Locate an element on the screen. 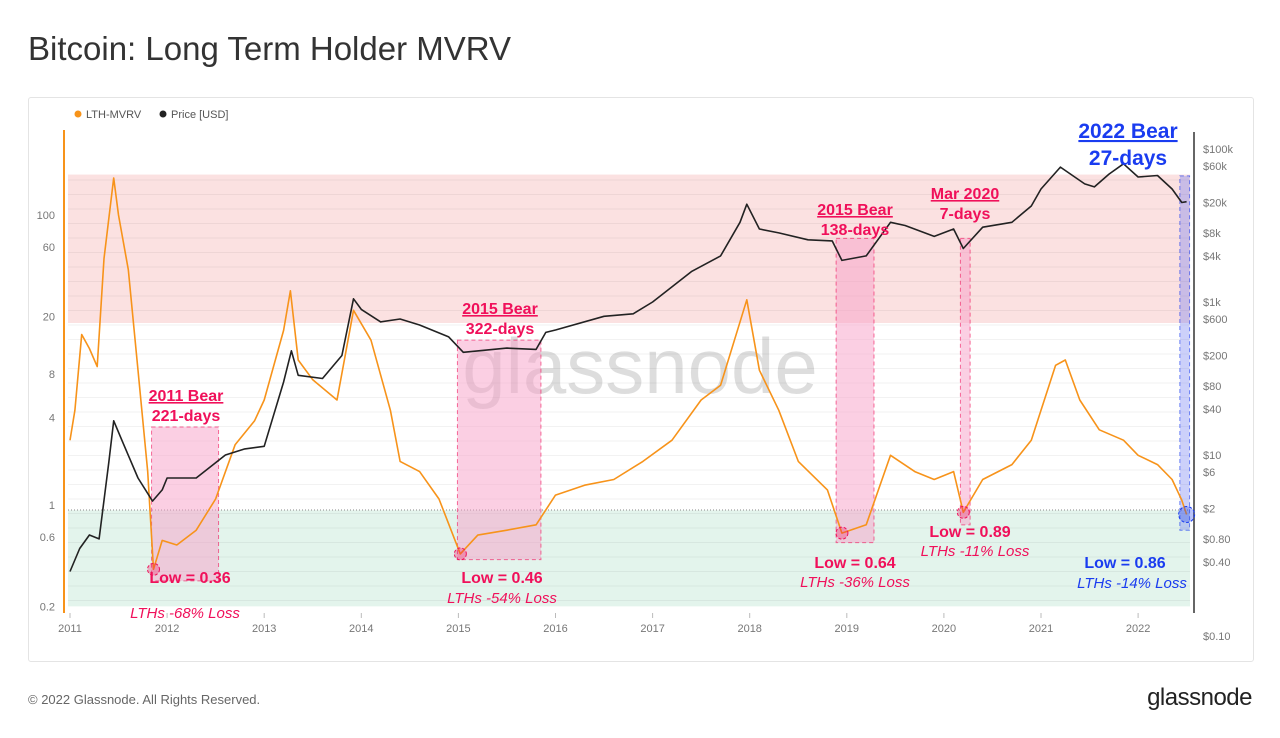  loss-label: LTHs -68% Loss is located at coordinates (185, 613).